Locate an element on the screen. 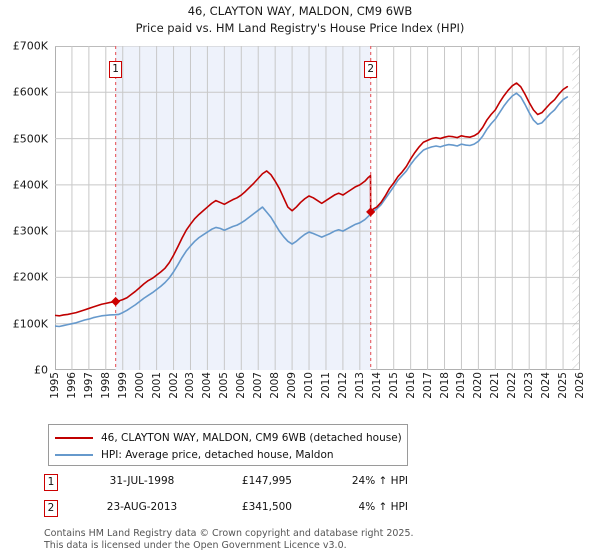  chart-event-badge-1: 1 is located at coordinates (116, 69).